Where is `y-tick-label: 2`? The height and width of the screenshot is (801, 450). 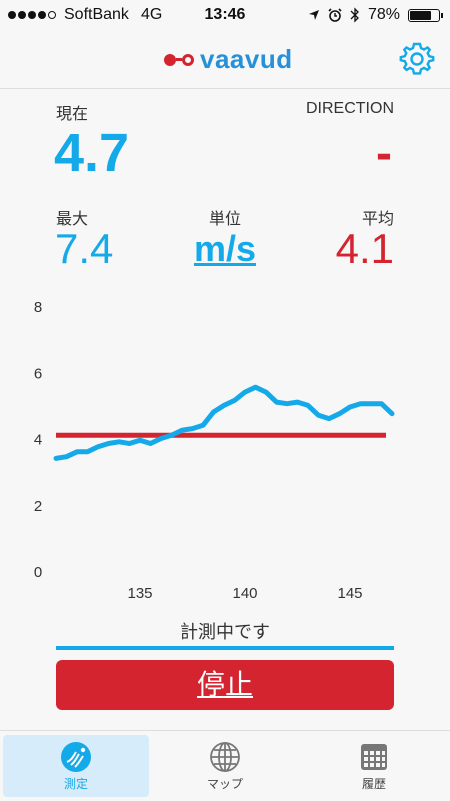
y-tick-label: 2 is located at coordinates (38, 506).